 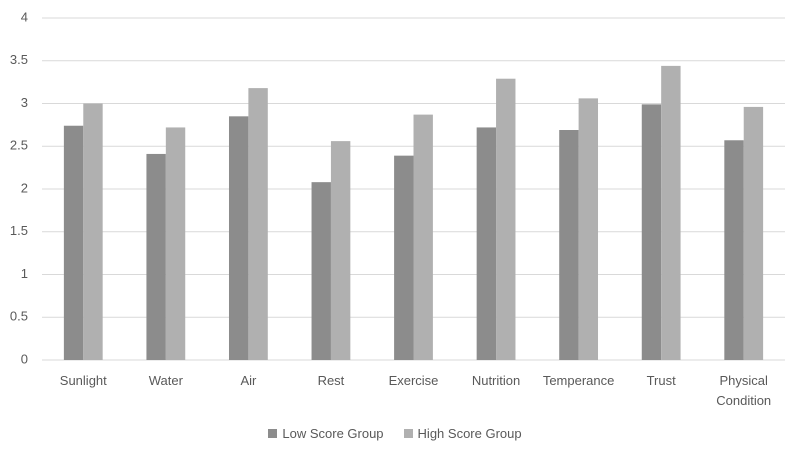 What do you see at coordinates (333, 433) in the screenshot?
I see `legend-label: Low Score Group` at bounding box center [333, 433].